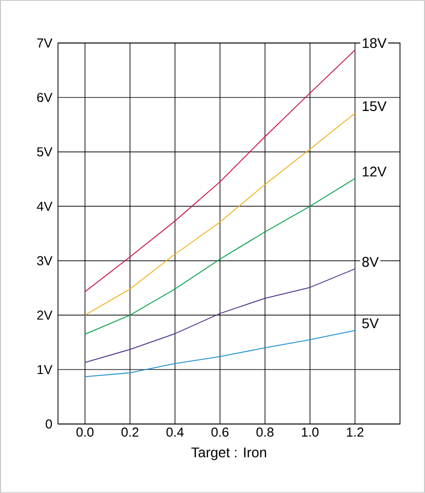  Describe the element at coordinates (129, 432) in the screenshot. I see `x-tick-label: 0.2` at that location.